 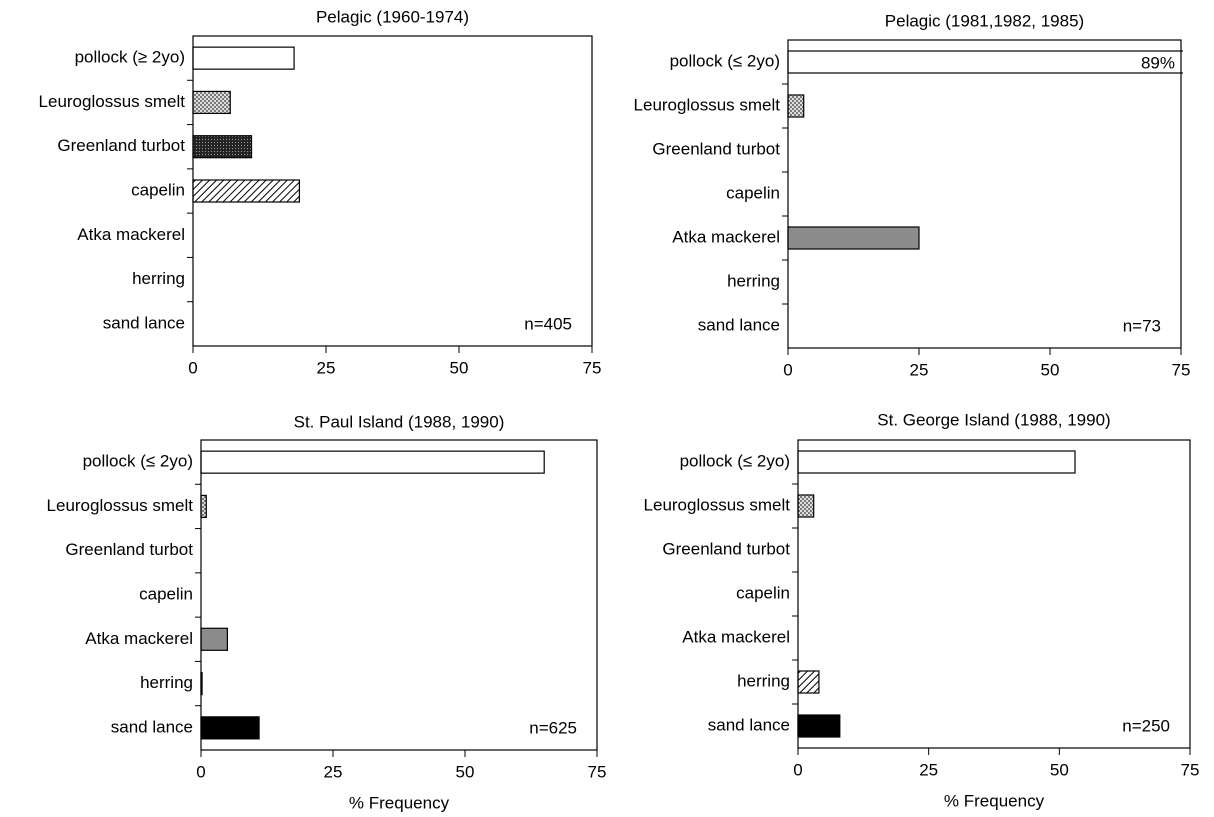 I want to click on value-label: 89%, so click(x=1158, y=62).